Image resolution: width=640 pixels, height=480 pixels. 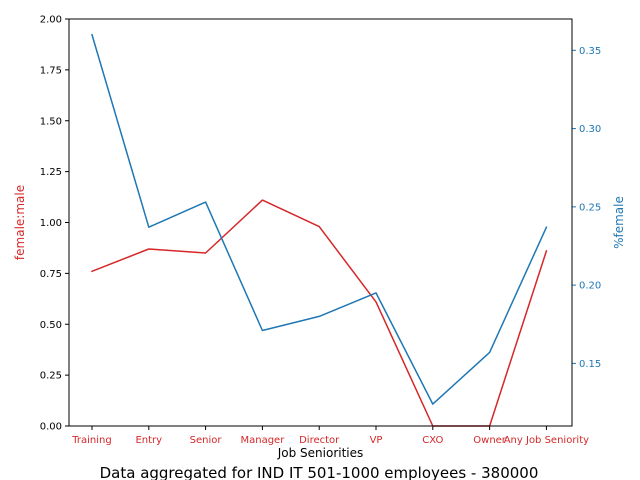 I want to click on x-tick-label: Director, so click(x=319, y=440).